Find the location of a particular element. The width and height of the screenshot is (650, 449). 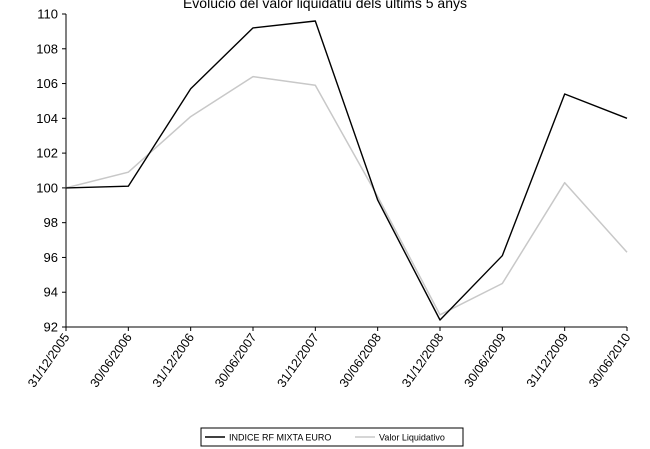

x-tick-label: 30/06/2009 is located at coordinates (484, 360).